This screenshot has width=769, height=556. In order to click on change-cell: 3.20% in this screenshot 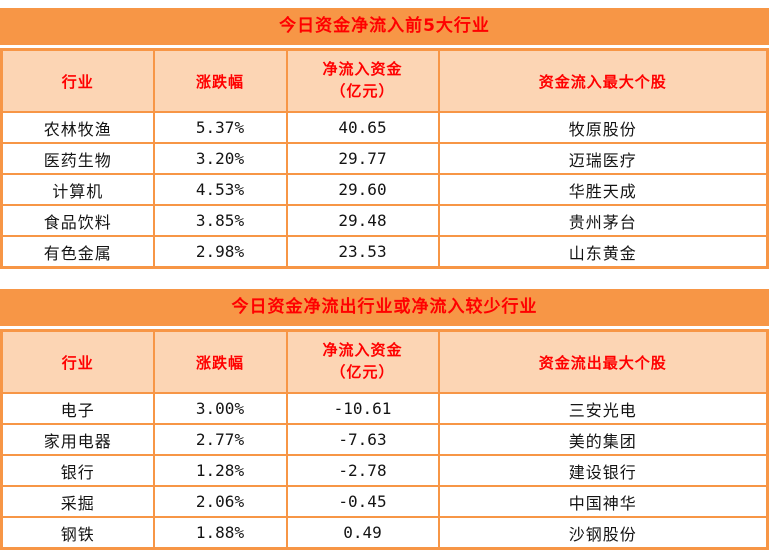, I will do `click(220, 158)`.